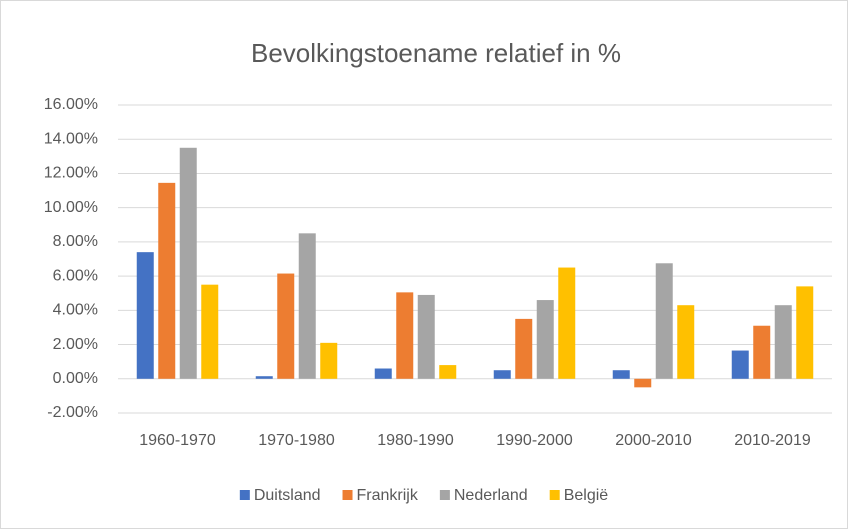 This screenshot has width=848, height=529. What do you see at coordinates (388, 495) in the screenshot?
I see `legend-label: Frankrijk` at bounding box center [388, 495].